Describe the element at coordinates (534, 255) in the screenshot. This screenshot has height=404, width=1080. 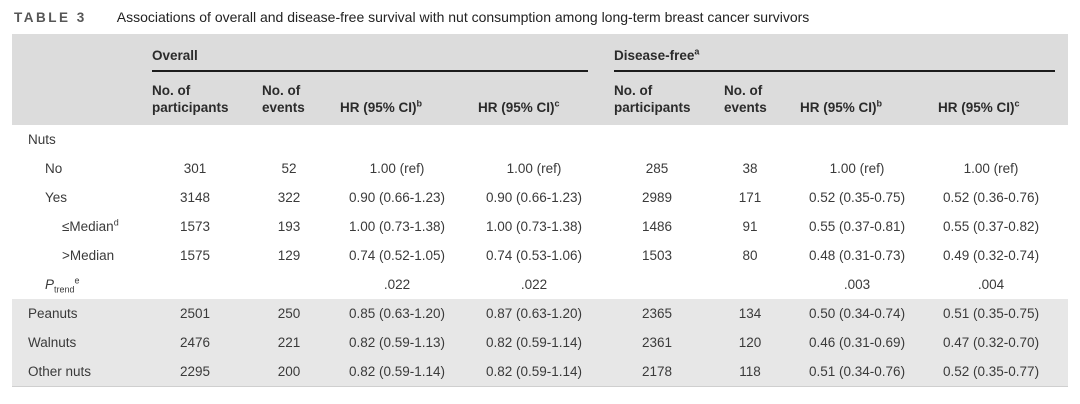
I see `table-cell: 0.74 (0.53-1.06)` at that location.